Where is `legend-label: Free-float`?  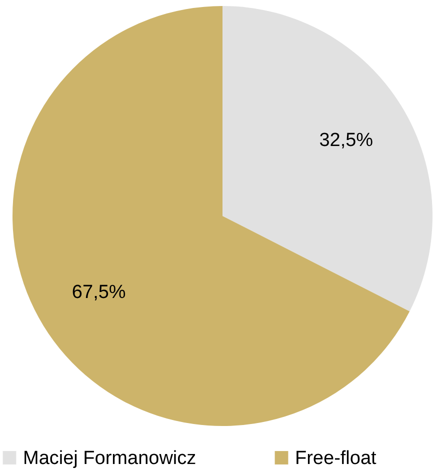
legend-label: Free-float is located at coordinates (336, 458).